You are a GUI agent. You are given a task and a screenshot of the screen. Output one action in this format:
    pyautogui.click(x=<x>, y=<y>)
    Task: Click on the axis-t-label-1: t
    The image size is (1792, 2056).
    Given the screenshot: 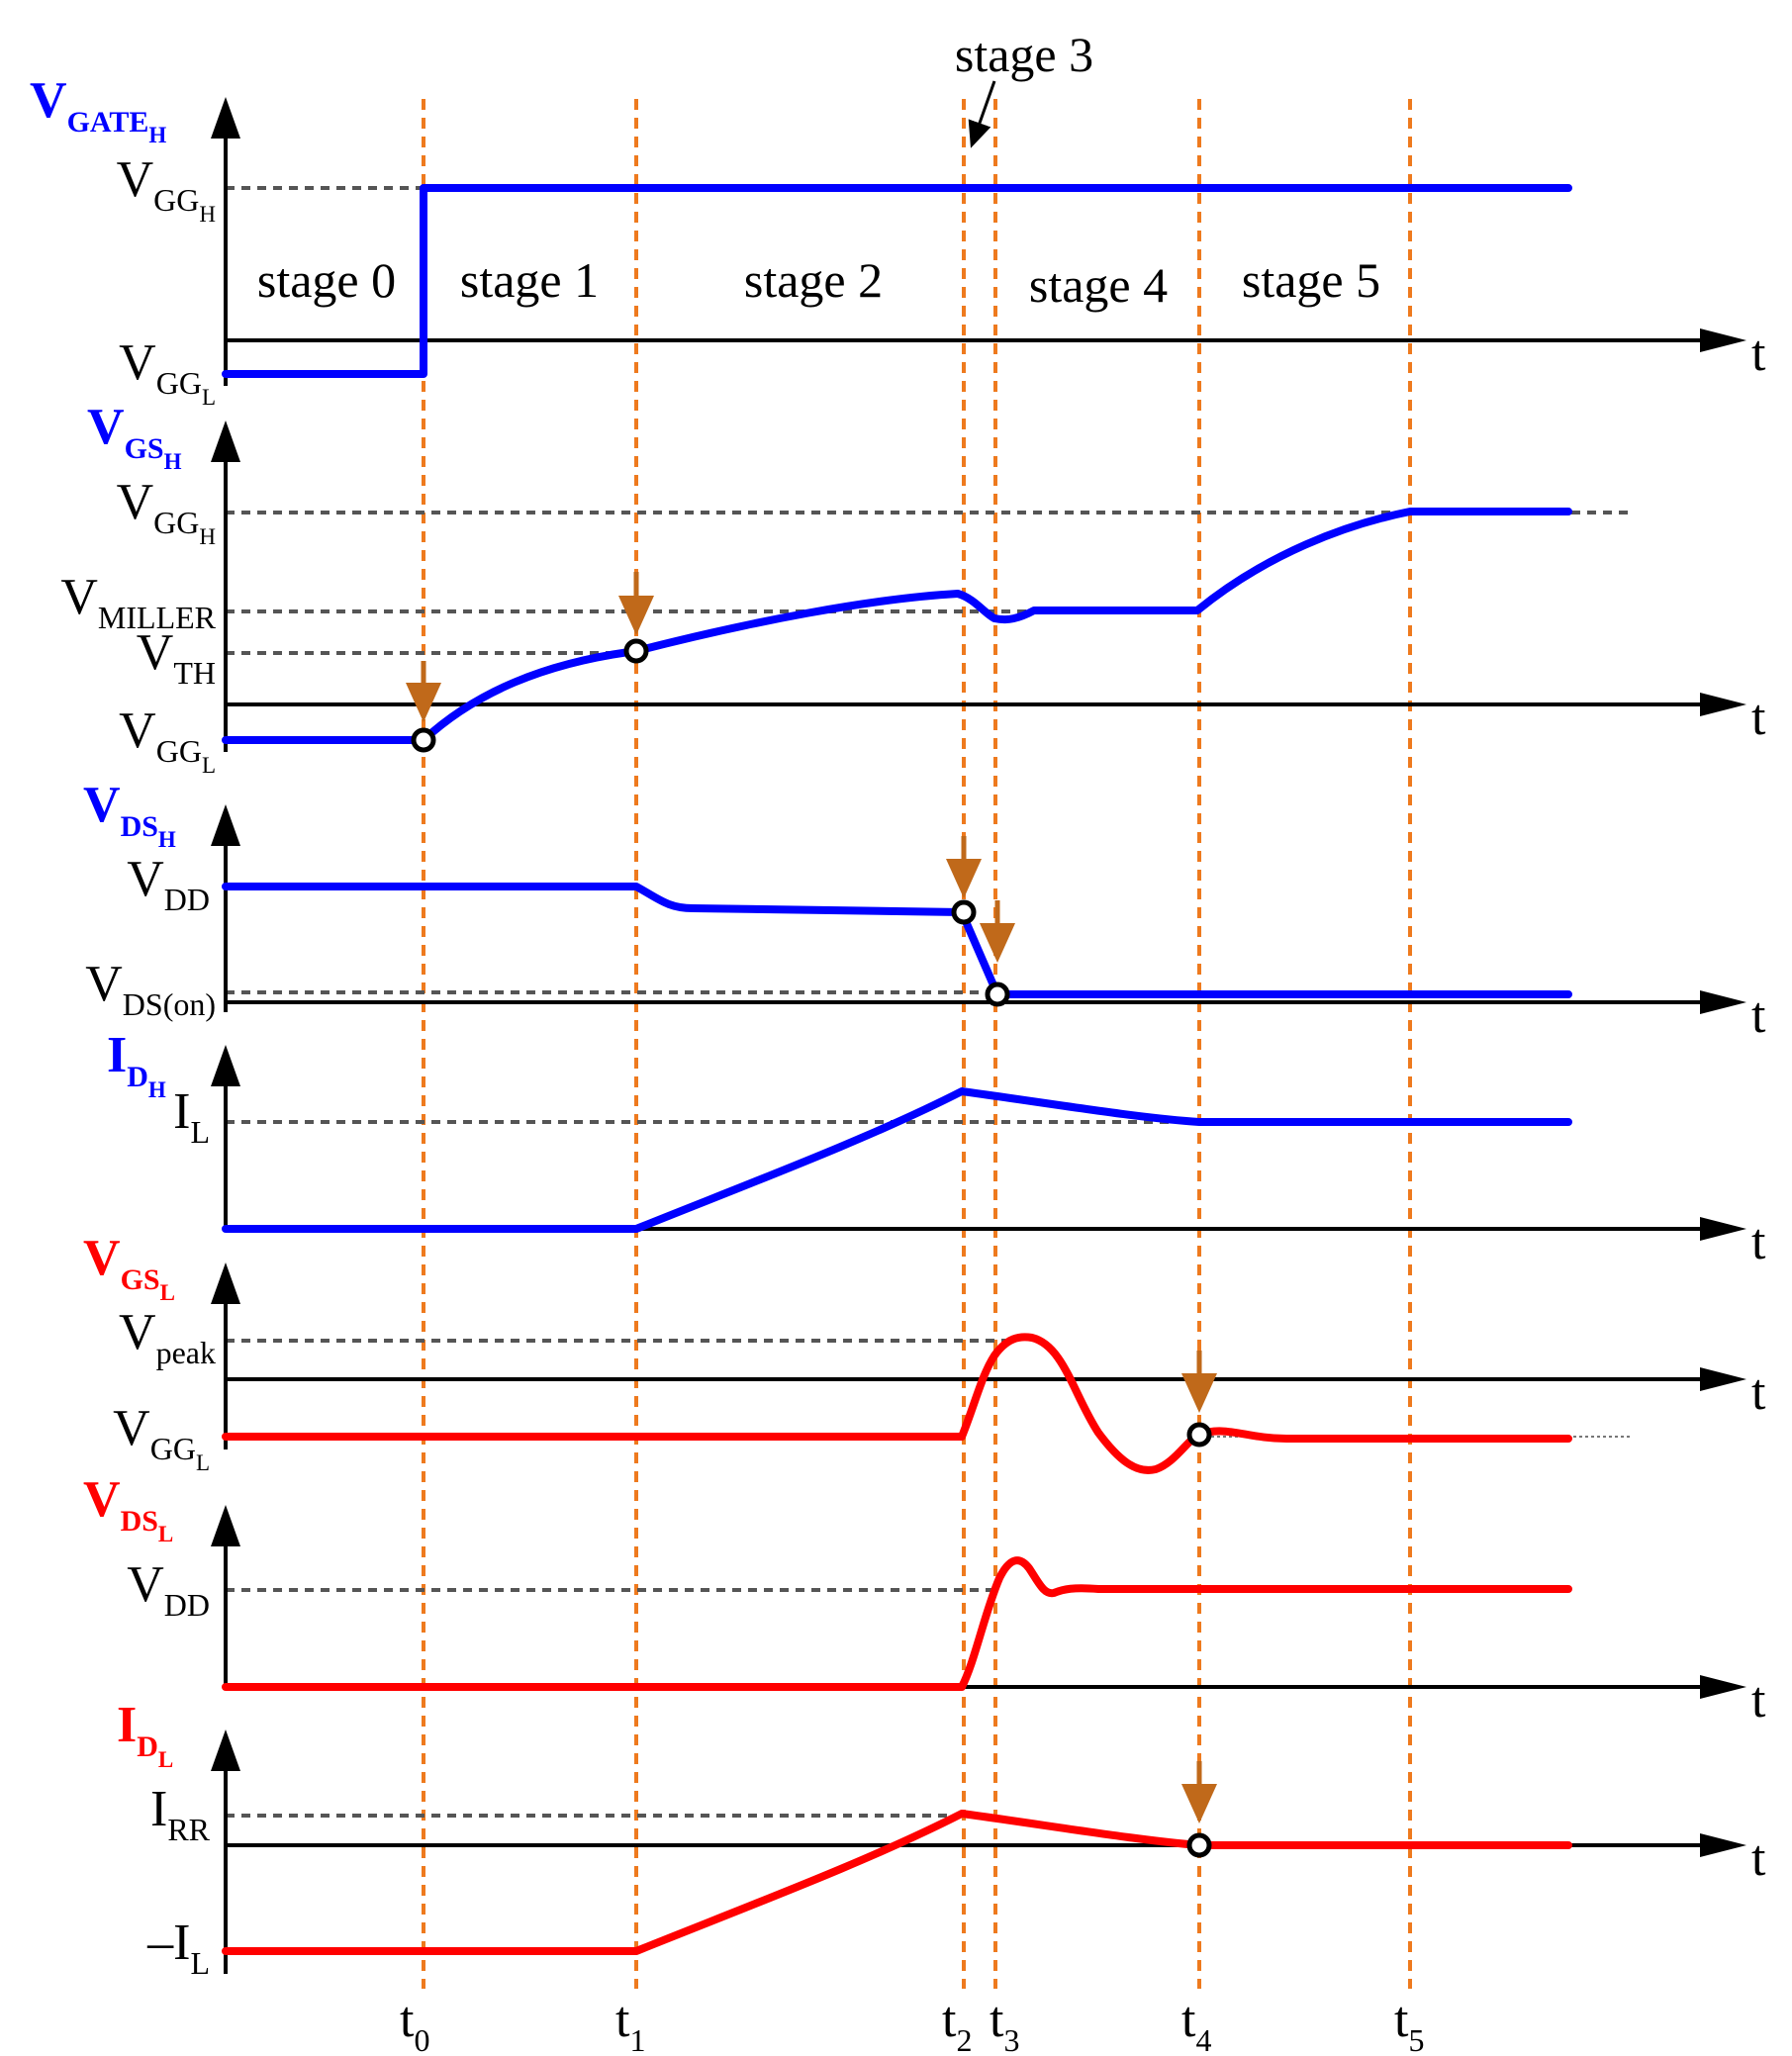 What is the action you would take?
    pyautogui.click(x=1758, y=718)
    